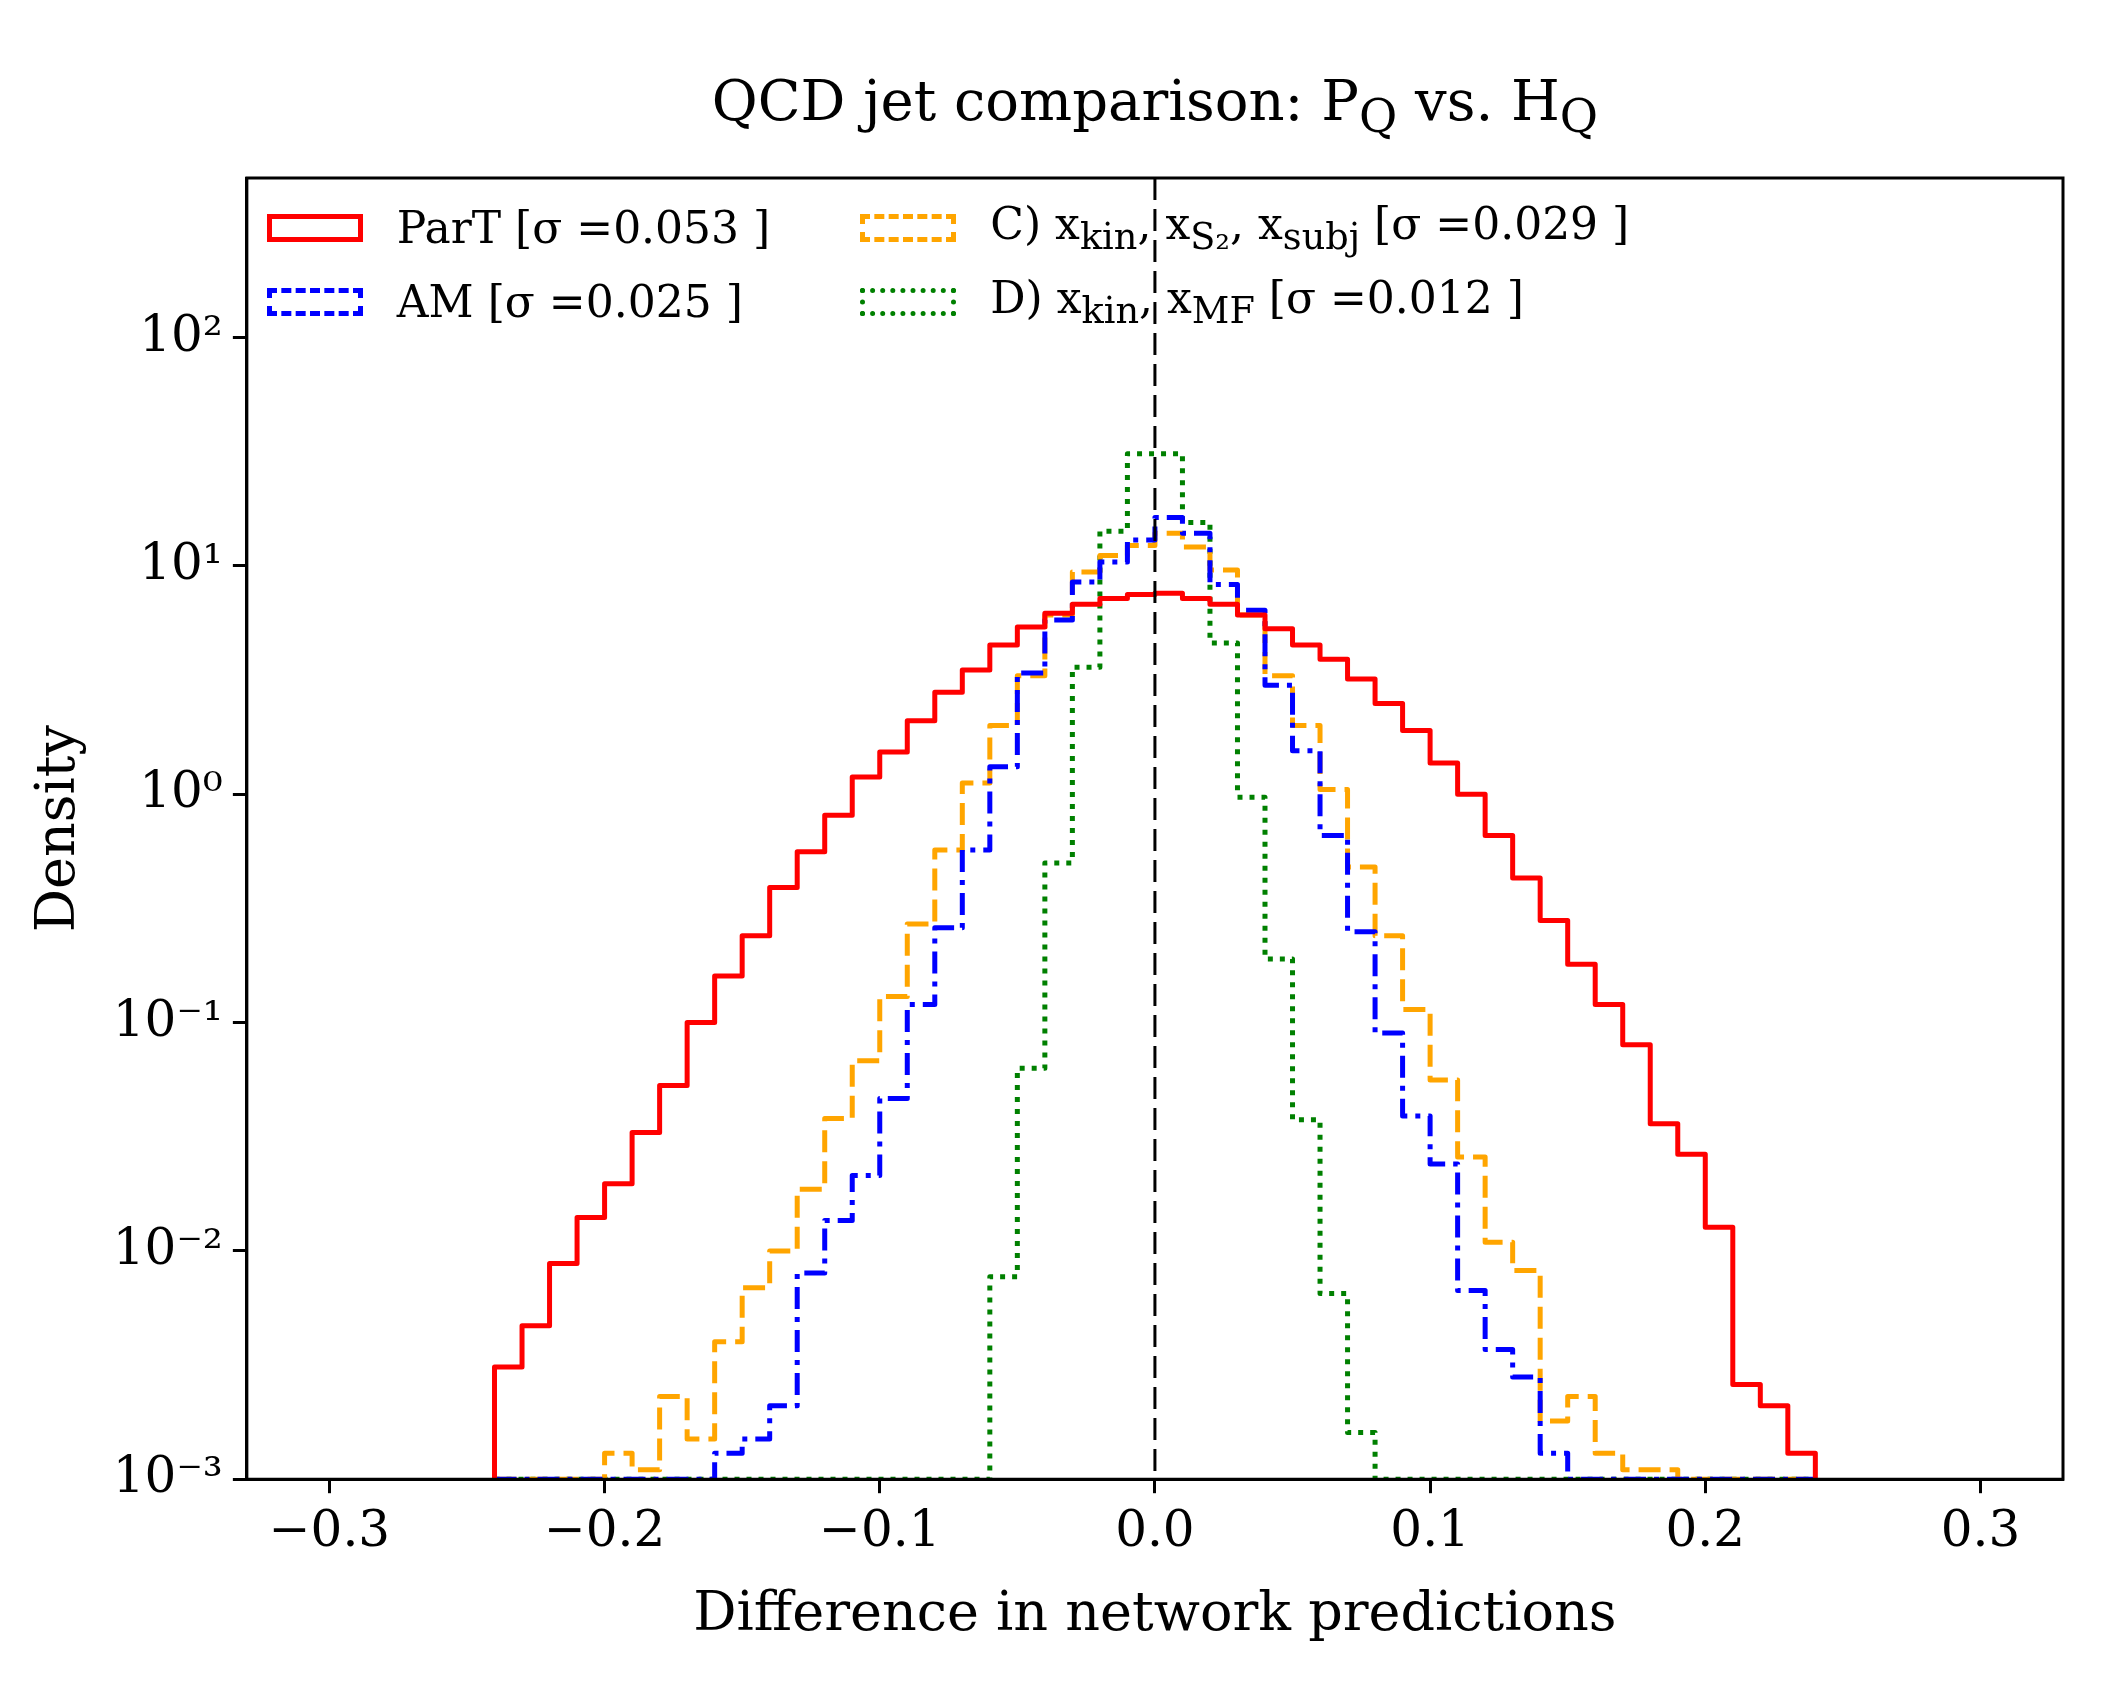 This screenshot has height=1682, width=2101. What do you see at coordinates (181, 561) in the screenshot?
I see `y-tick-label: 10¹` at bounding box center [181, 561].